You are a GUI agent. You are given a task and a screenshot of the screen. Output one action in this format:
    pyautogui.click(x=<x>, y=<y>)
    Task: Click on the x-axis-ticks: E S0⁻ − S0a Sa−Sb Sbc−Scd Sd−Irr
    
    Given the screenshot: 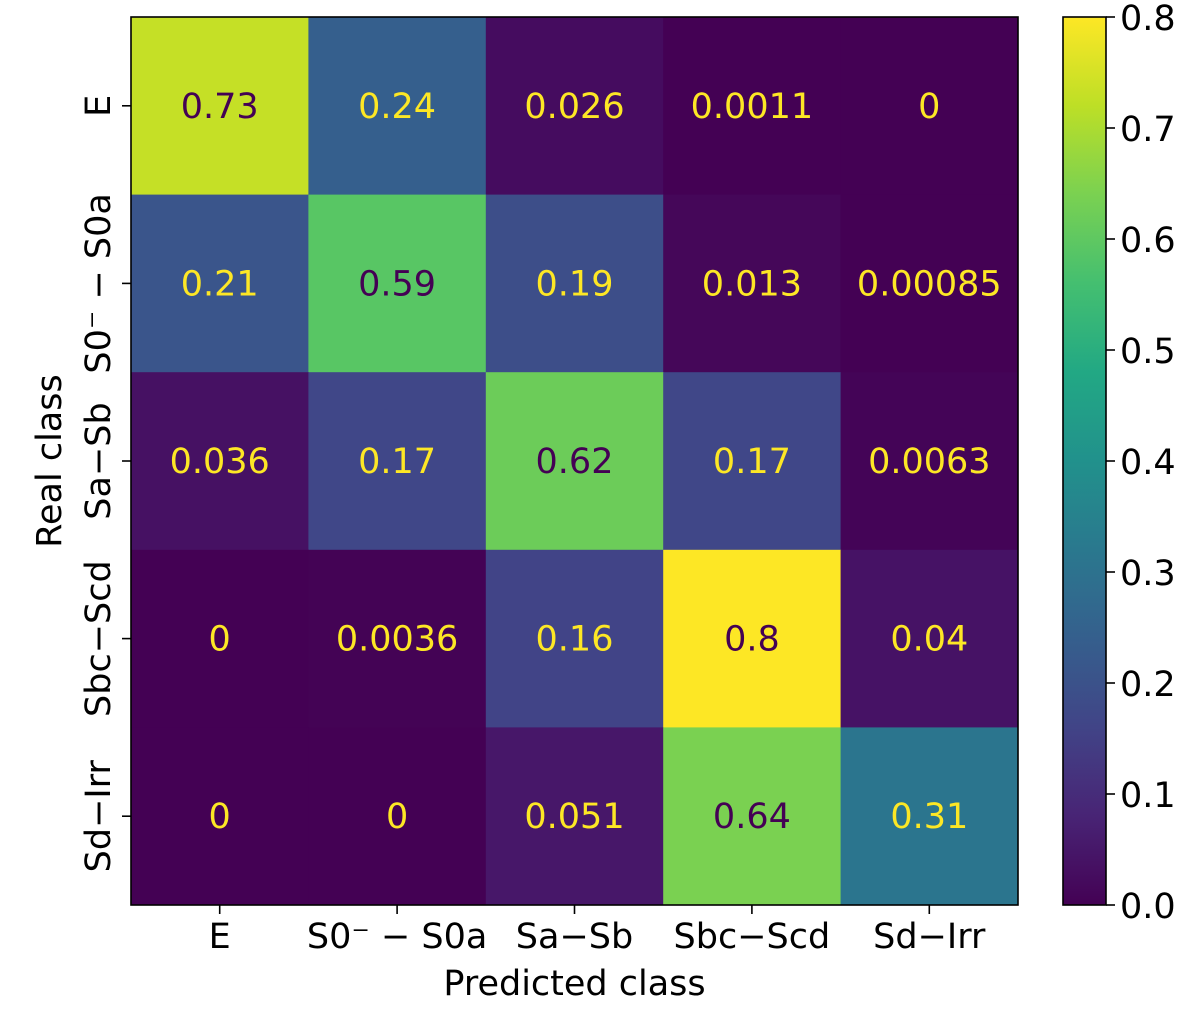 What is the action you would take?
    pyautogui.click(x=597, y=931)
    